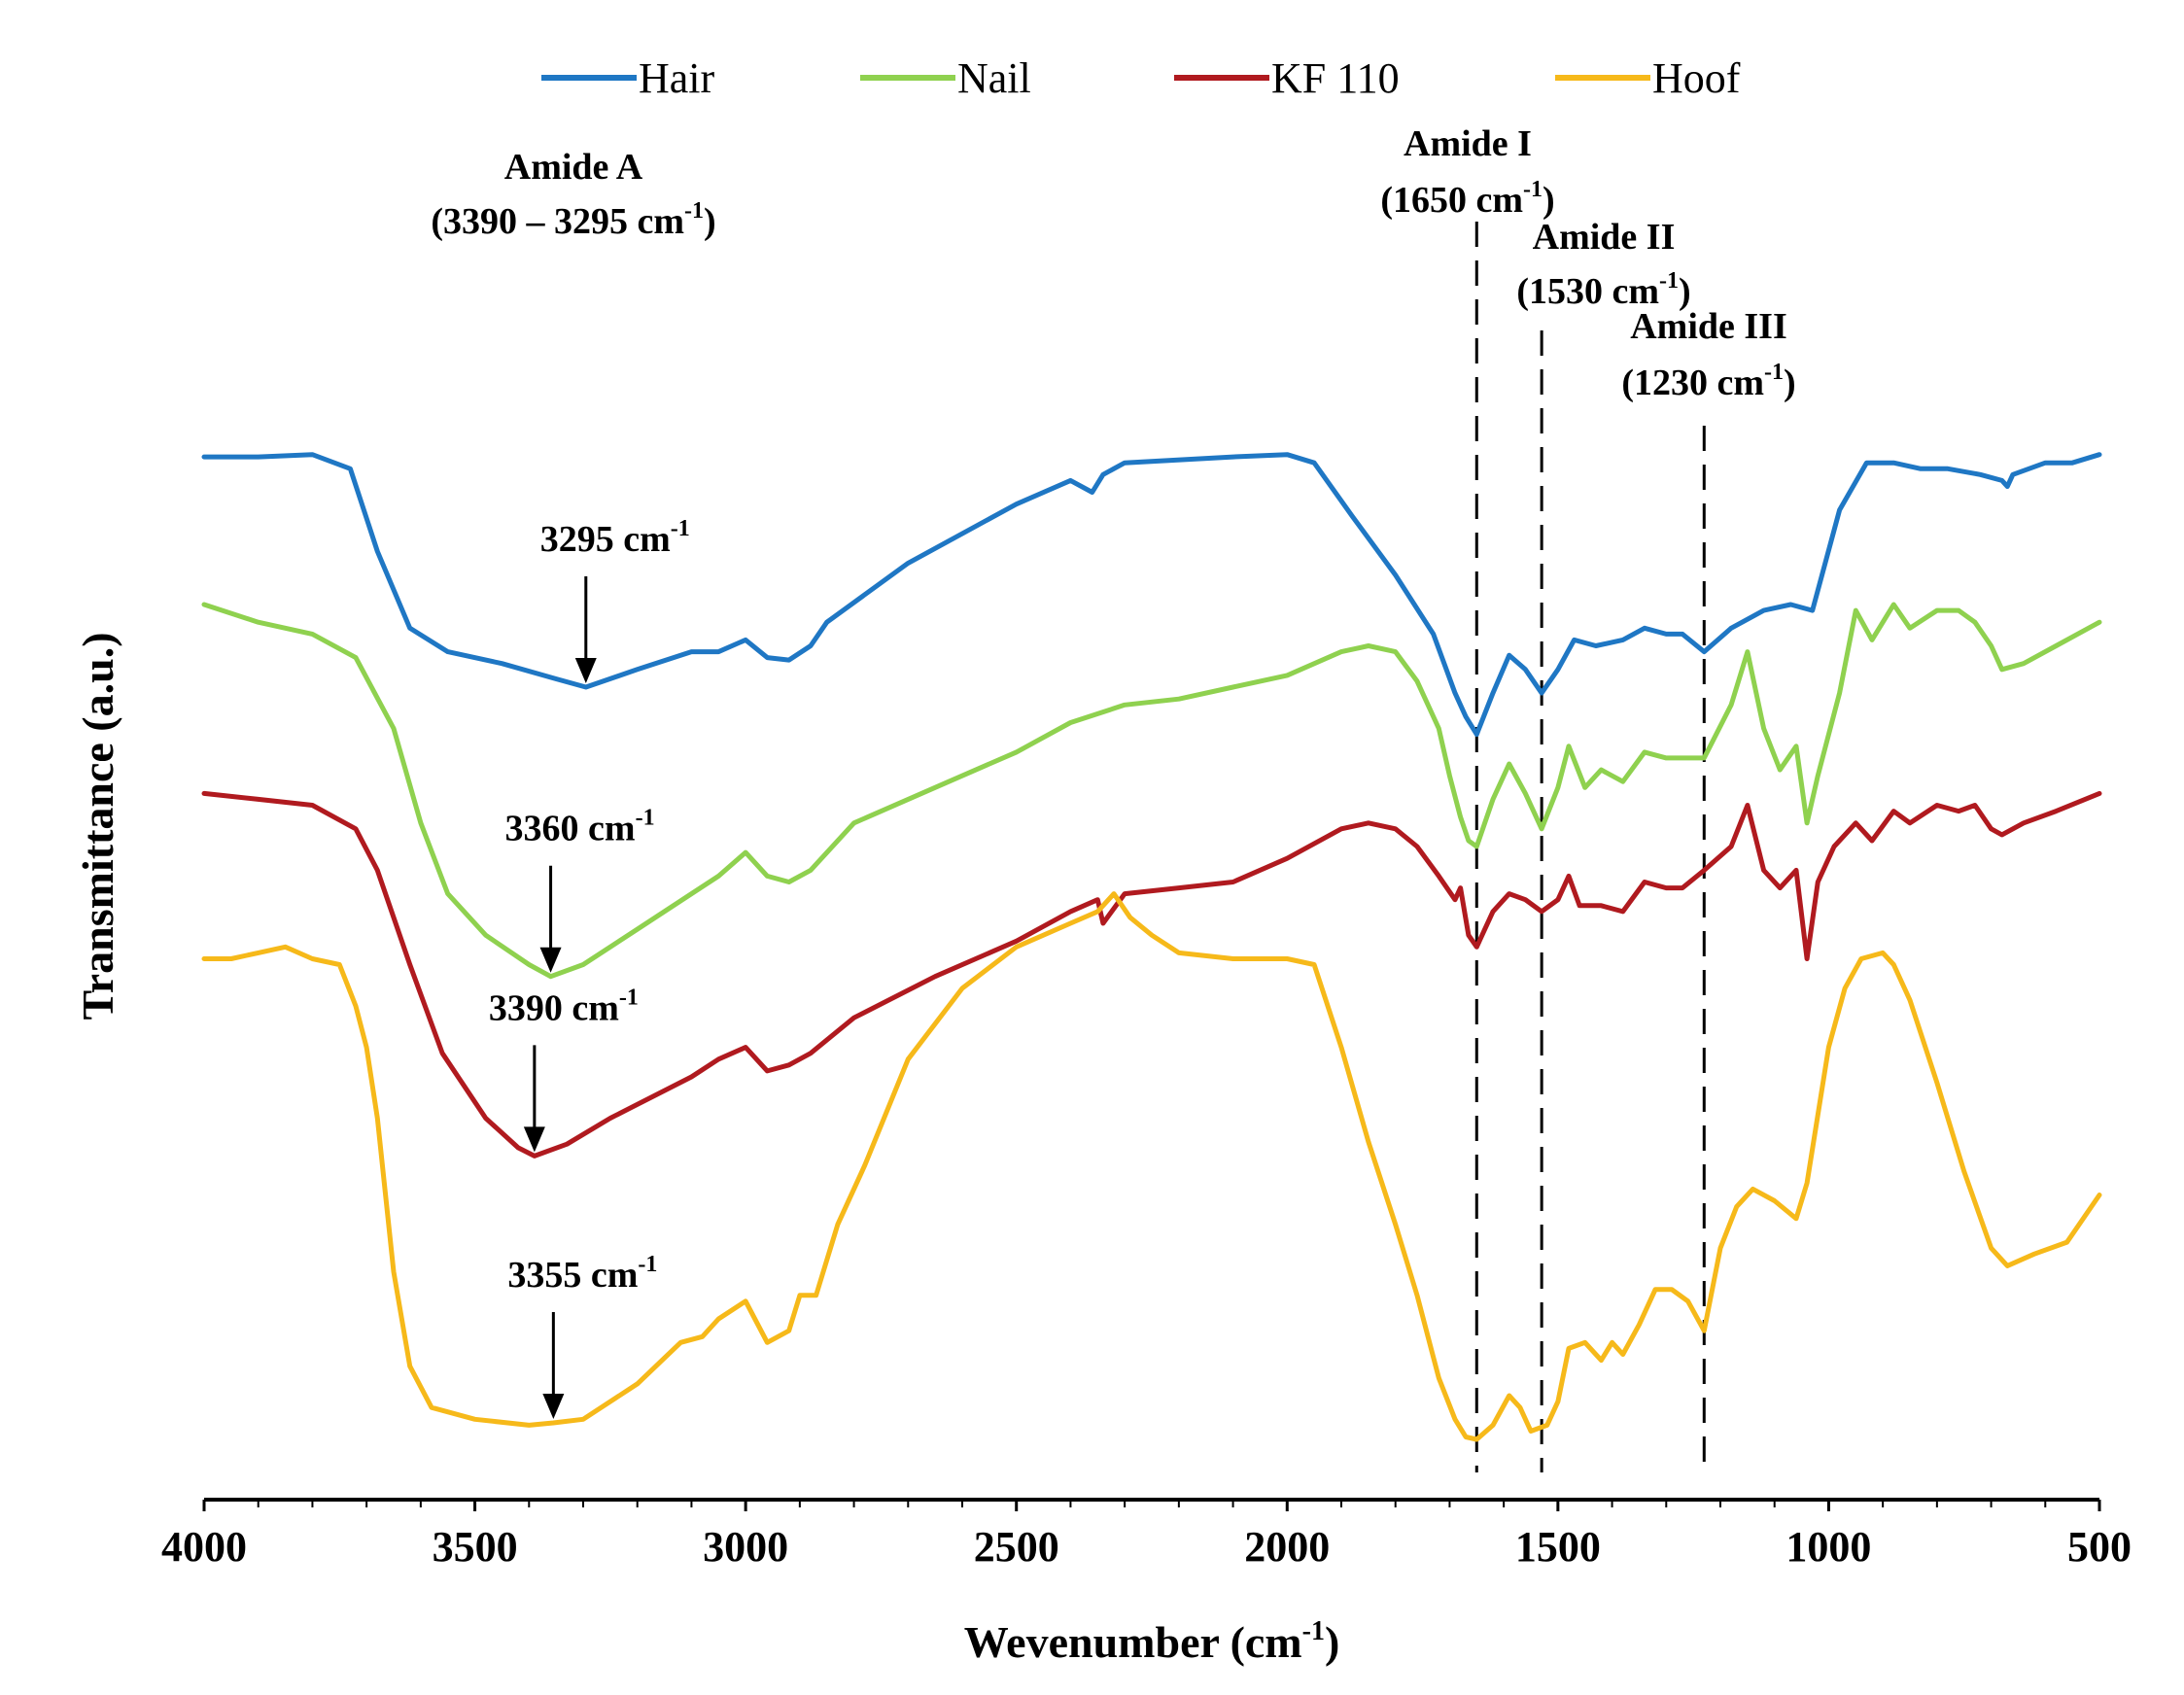 The width and height of the screenshot is (2184, 1695). I want to click on peak-label-sup-kf-110: -1, so click(629, 997).